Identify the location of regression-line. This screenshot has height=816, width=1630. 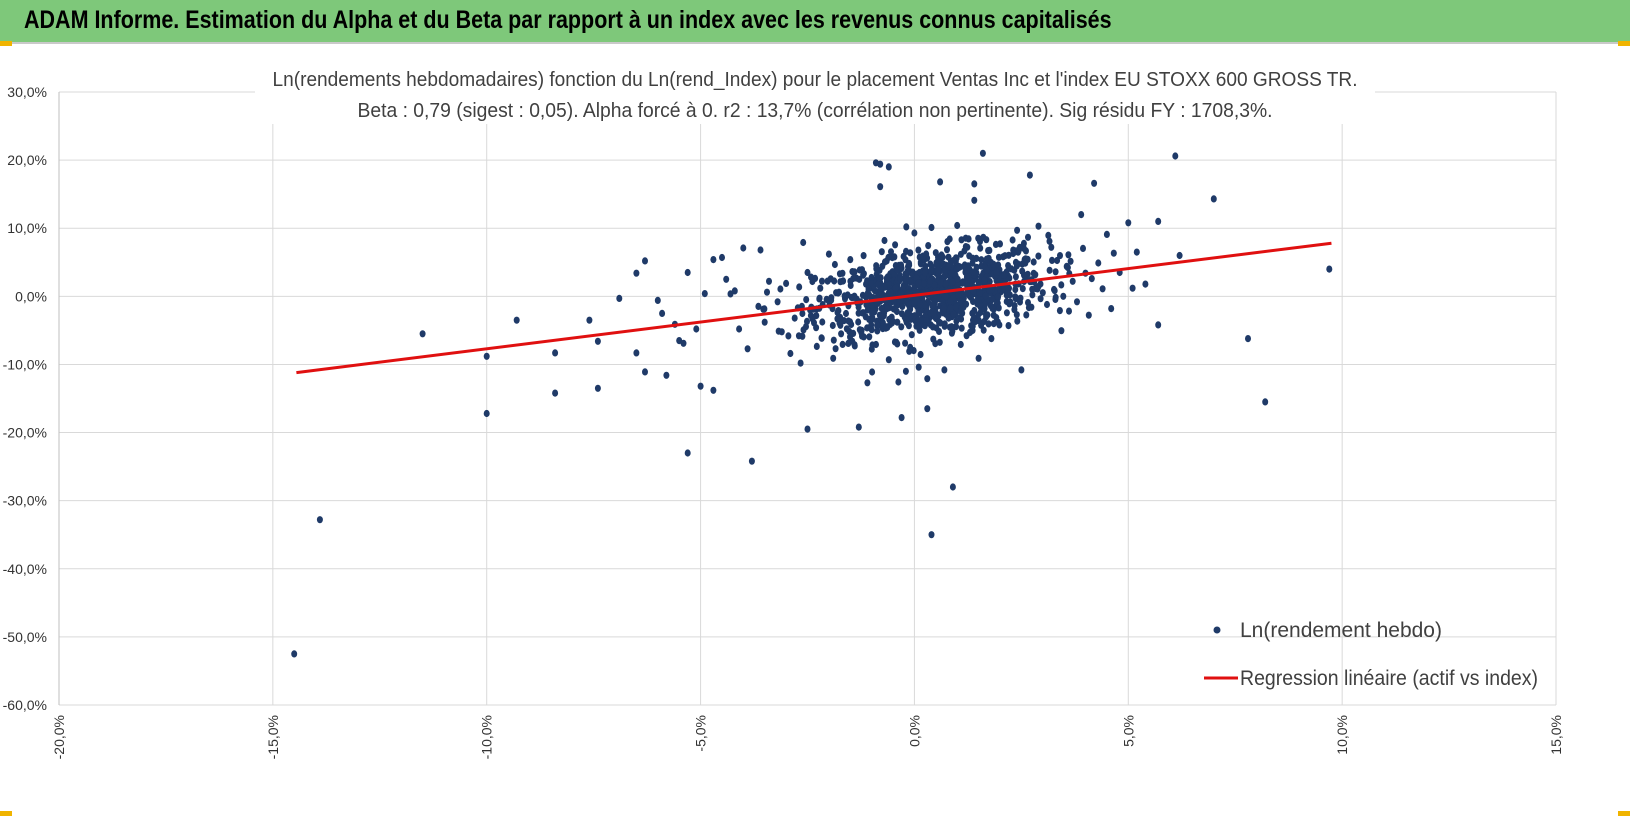
(814, 308).